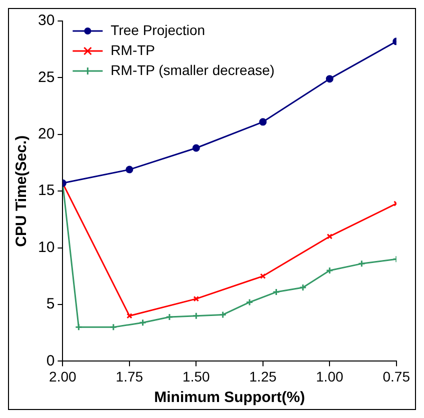 This screenshot has width=424, height=418. What do you see at coordinates (46, 247) in the screenshot?
I see `y-tick-label: 10` at bounding box center [46, 247].